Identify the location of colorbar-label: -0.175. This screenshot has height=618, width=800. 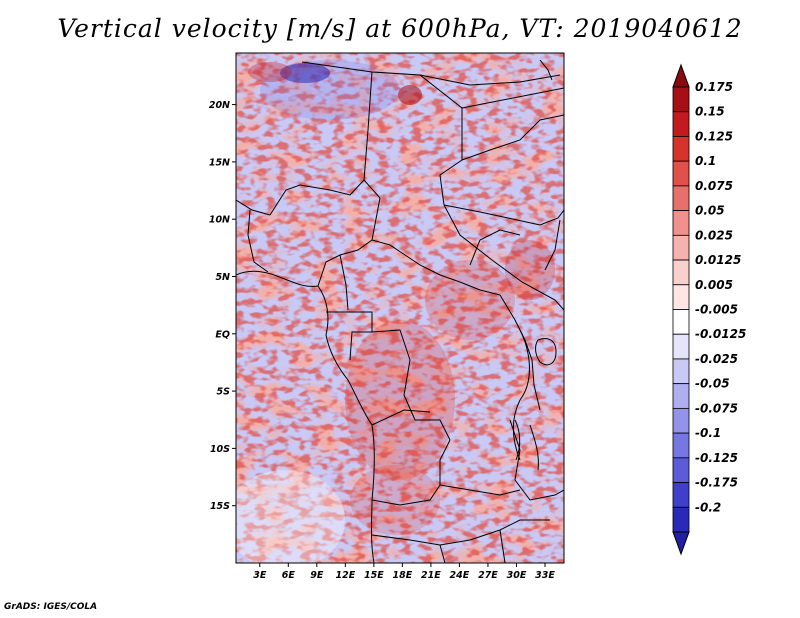
(716, 483).